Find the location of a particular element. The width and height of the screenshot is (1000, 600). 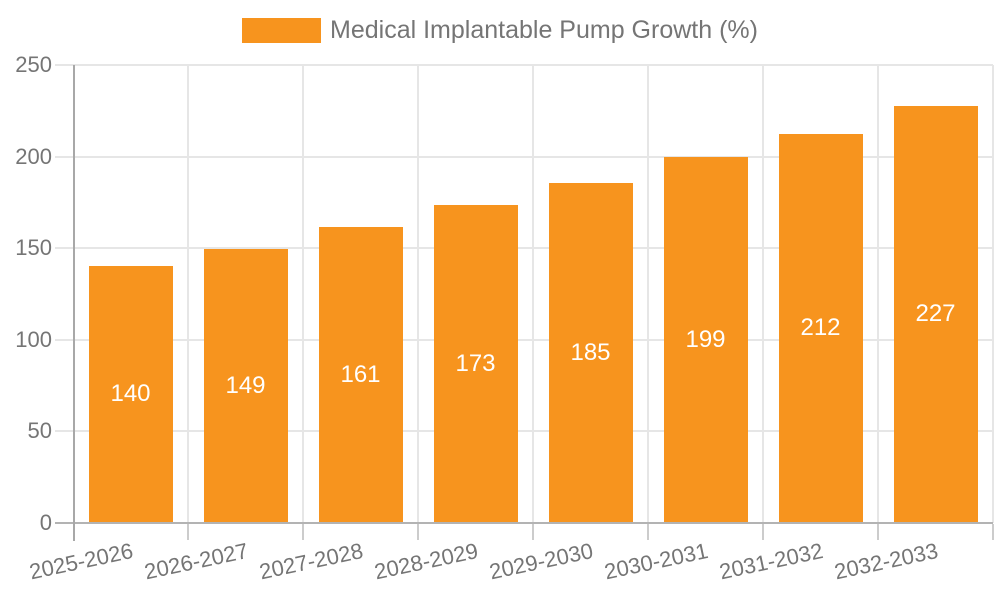

bar-value-label: 212 is located at coordinates (820, 327).